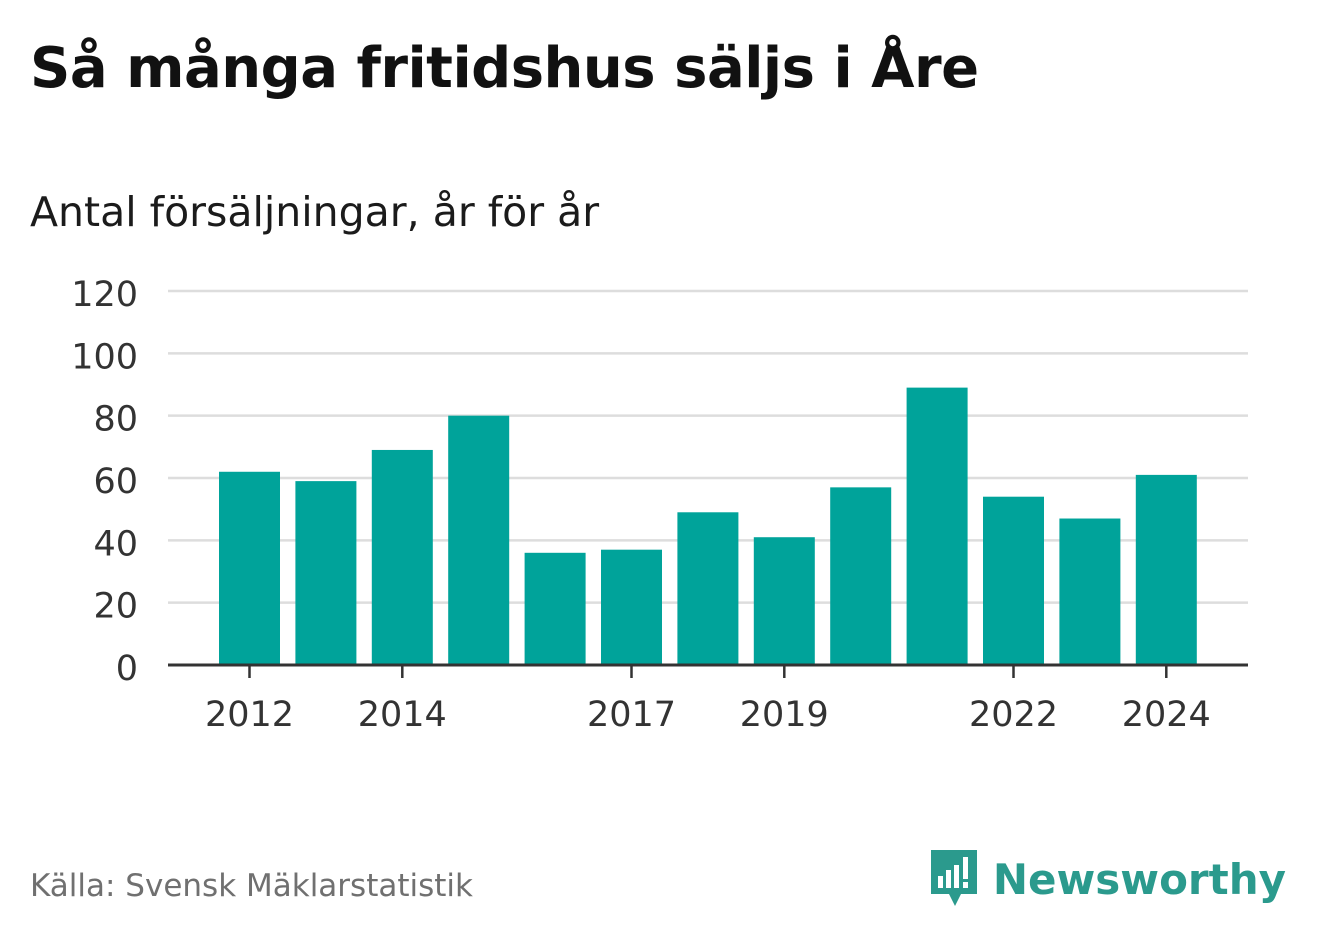 This screenshot has width=1322, height=939. I want to click on bar-2012, so click(249, 568).